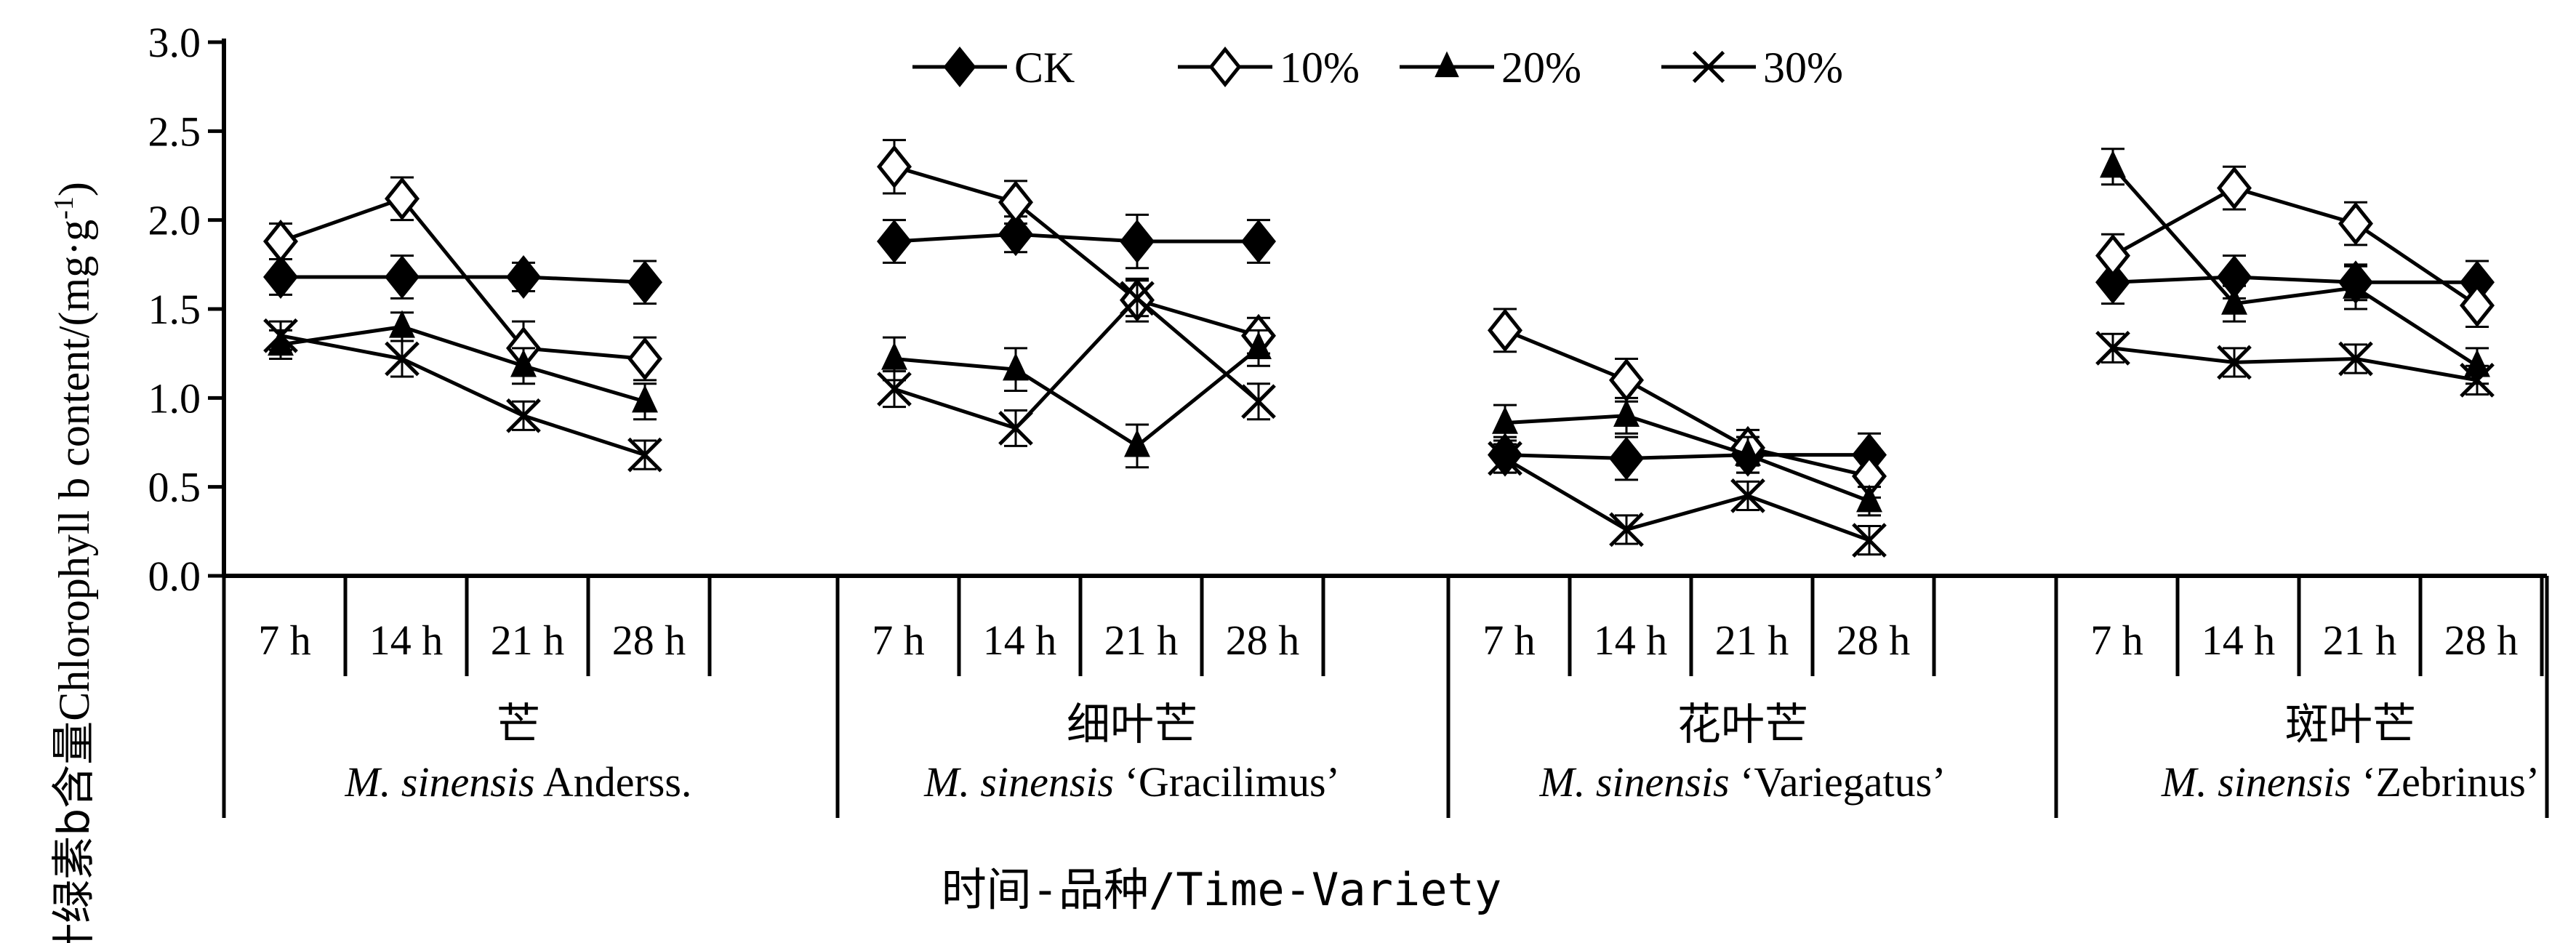  I want to click on group-latin-cultivar: ‘Variegatus’, so click(1838, 782).